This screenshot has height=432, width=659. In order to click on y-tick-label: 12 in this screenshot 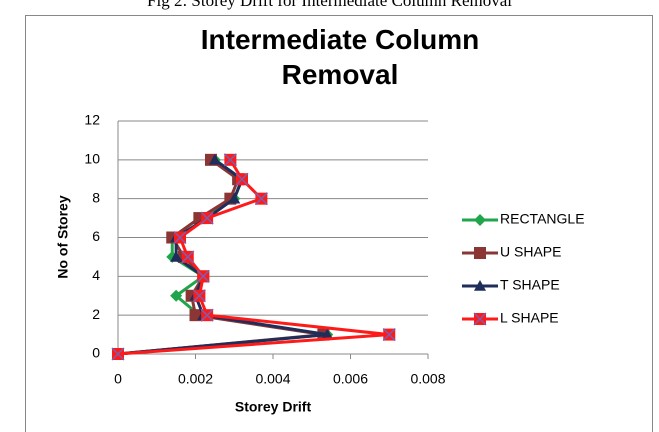, I will do `click(92, 120)`.